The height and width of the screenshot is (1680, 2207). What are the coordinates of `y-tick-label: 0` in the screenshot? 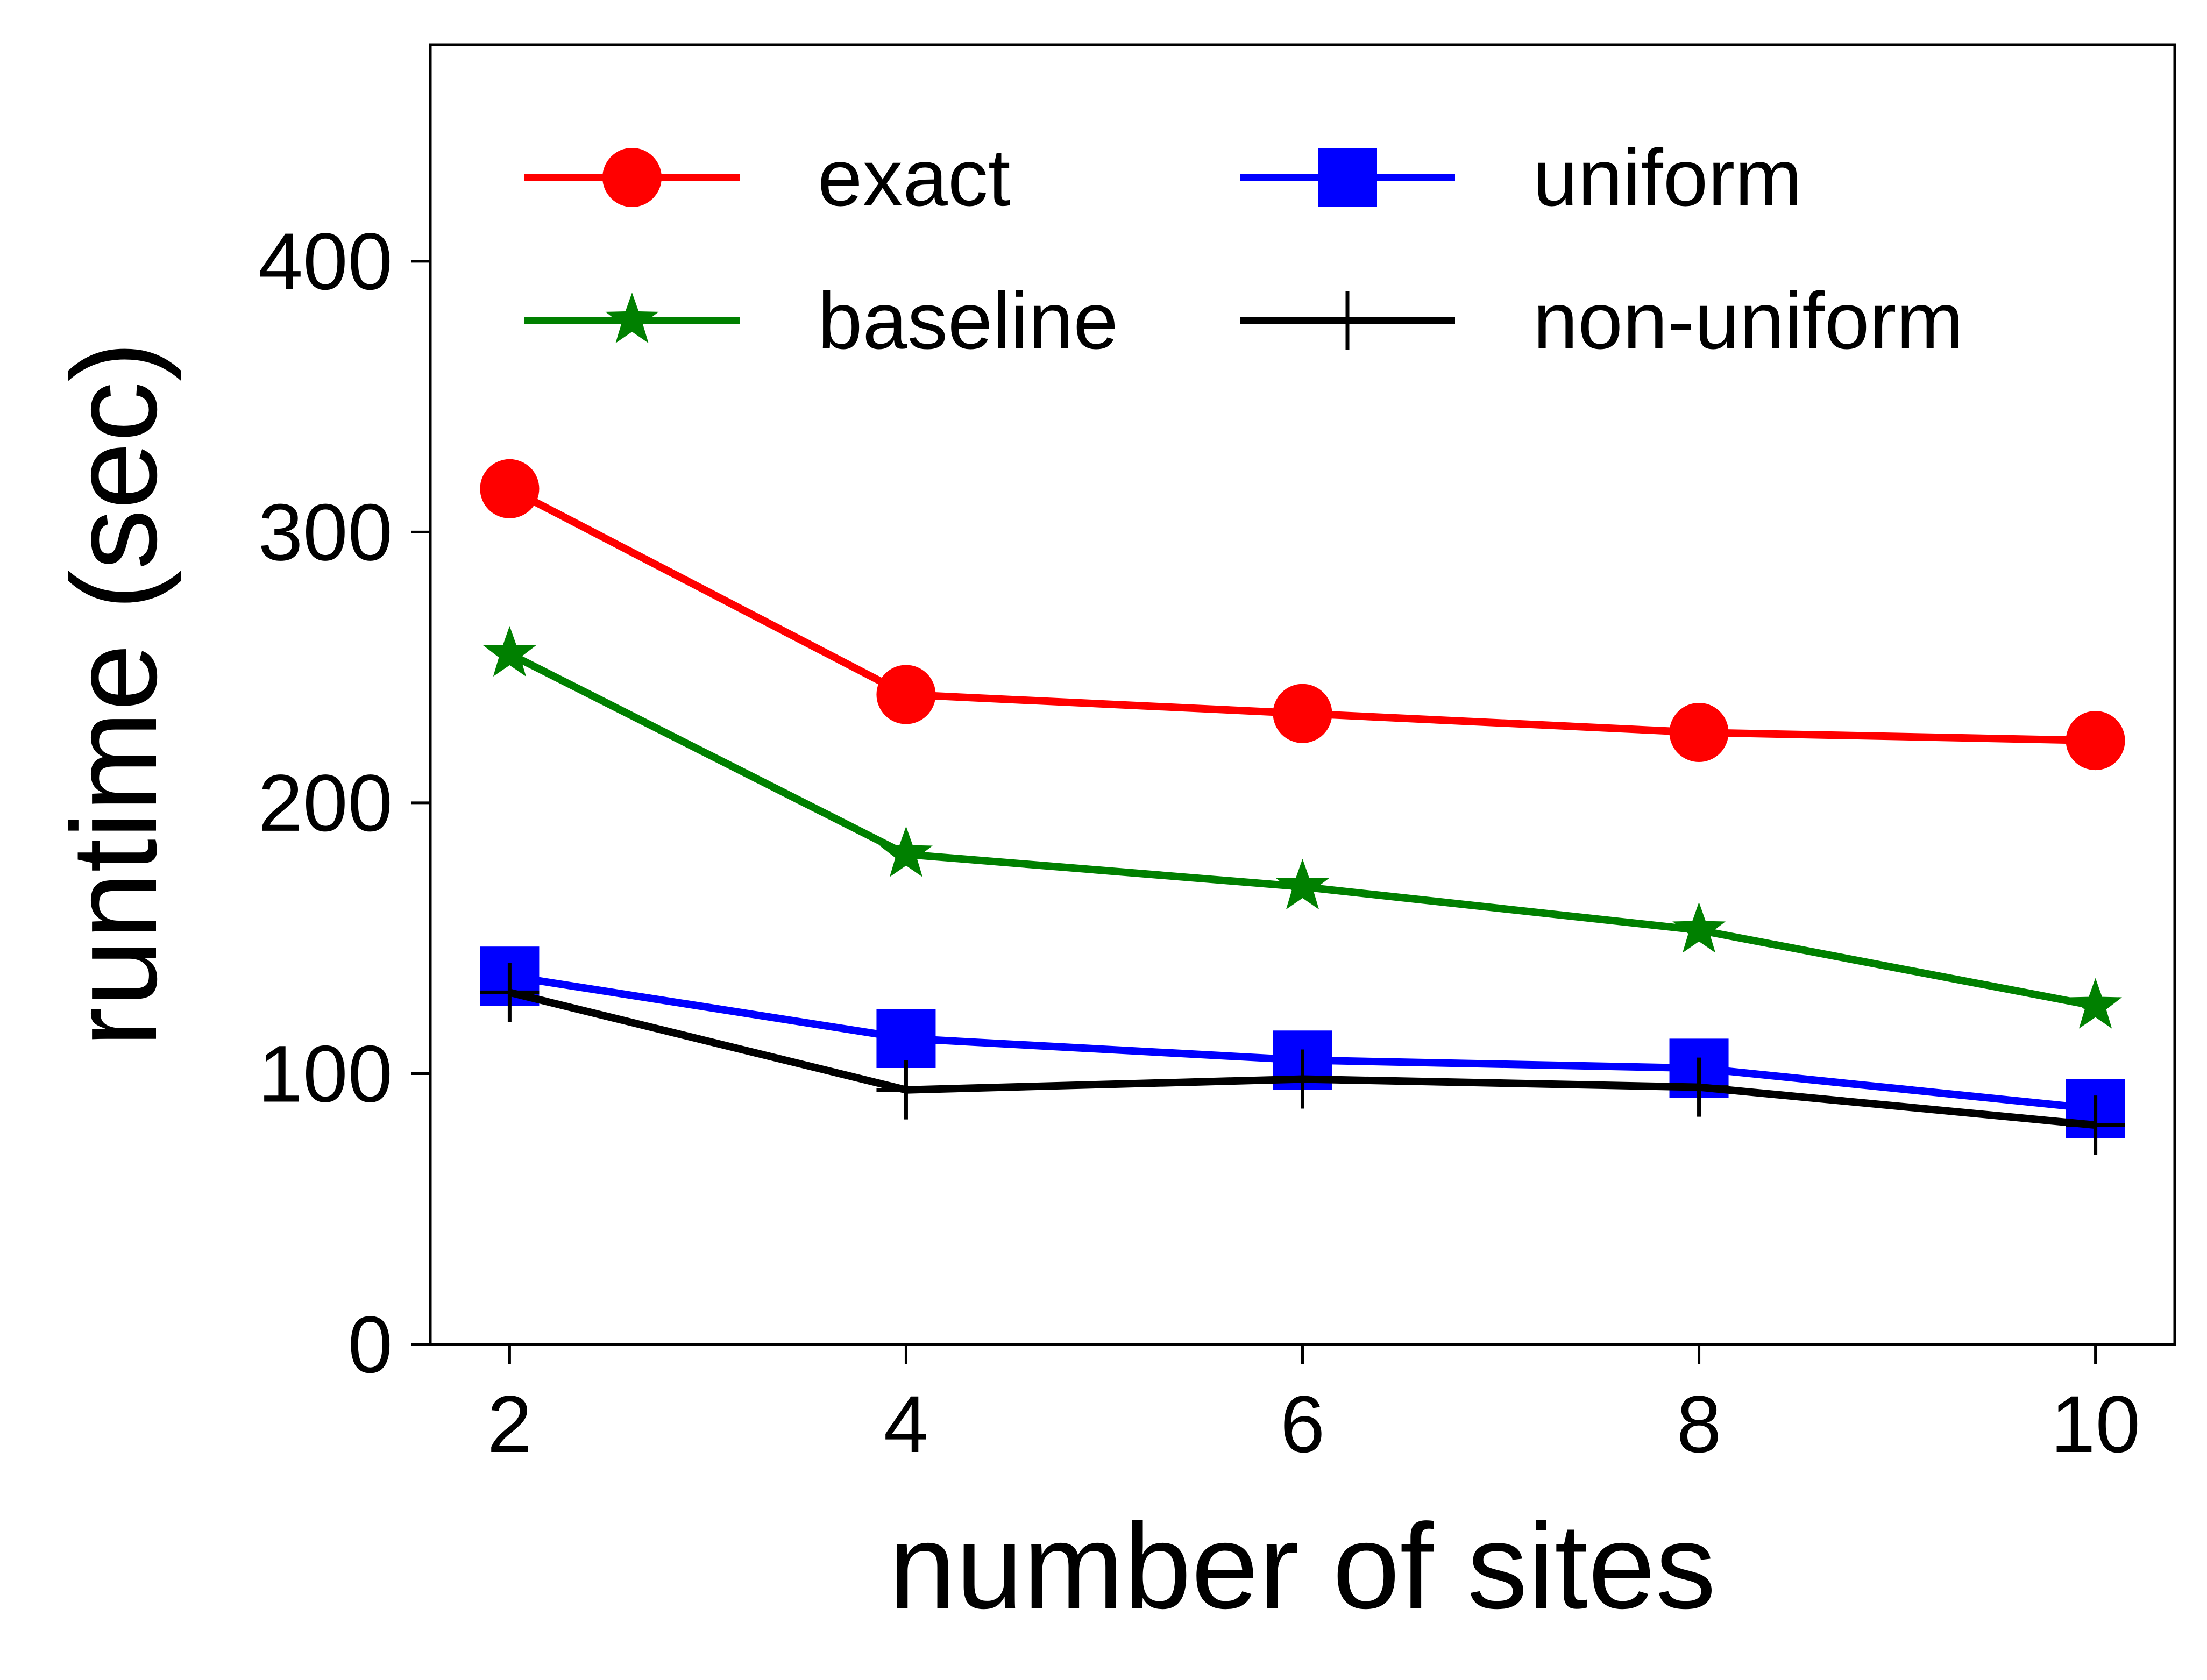 It's located at (370, 1344).